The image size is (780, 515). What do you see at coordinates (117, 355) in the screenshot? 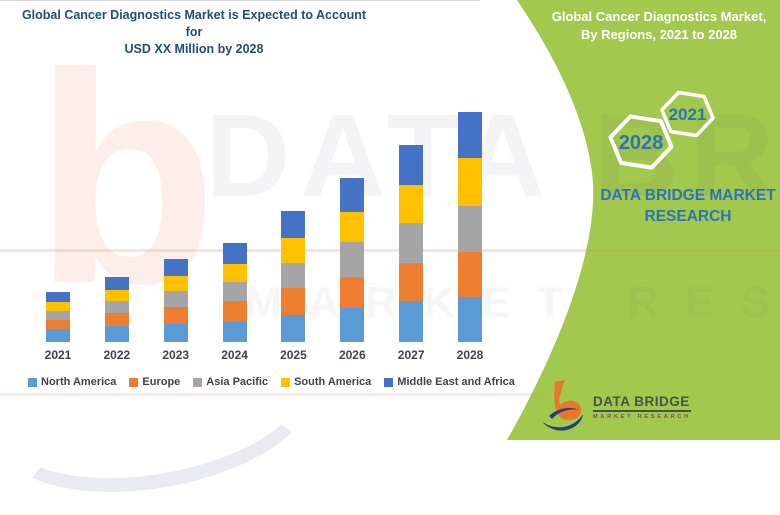
I see `x-axis-label-2022: 2022` at bounding box center [117, 355].